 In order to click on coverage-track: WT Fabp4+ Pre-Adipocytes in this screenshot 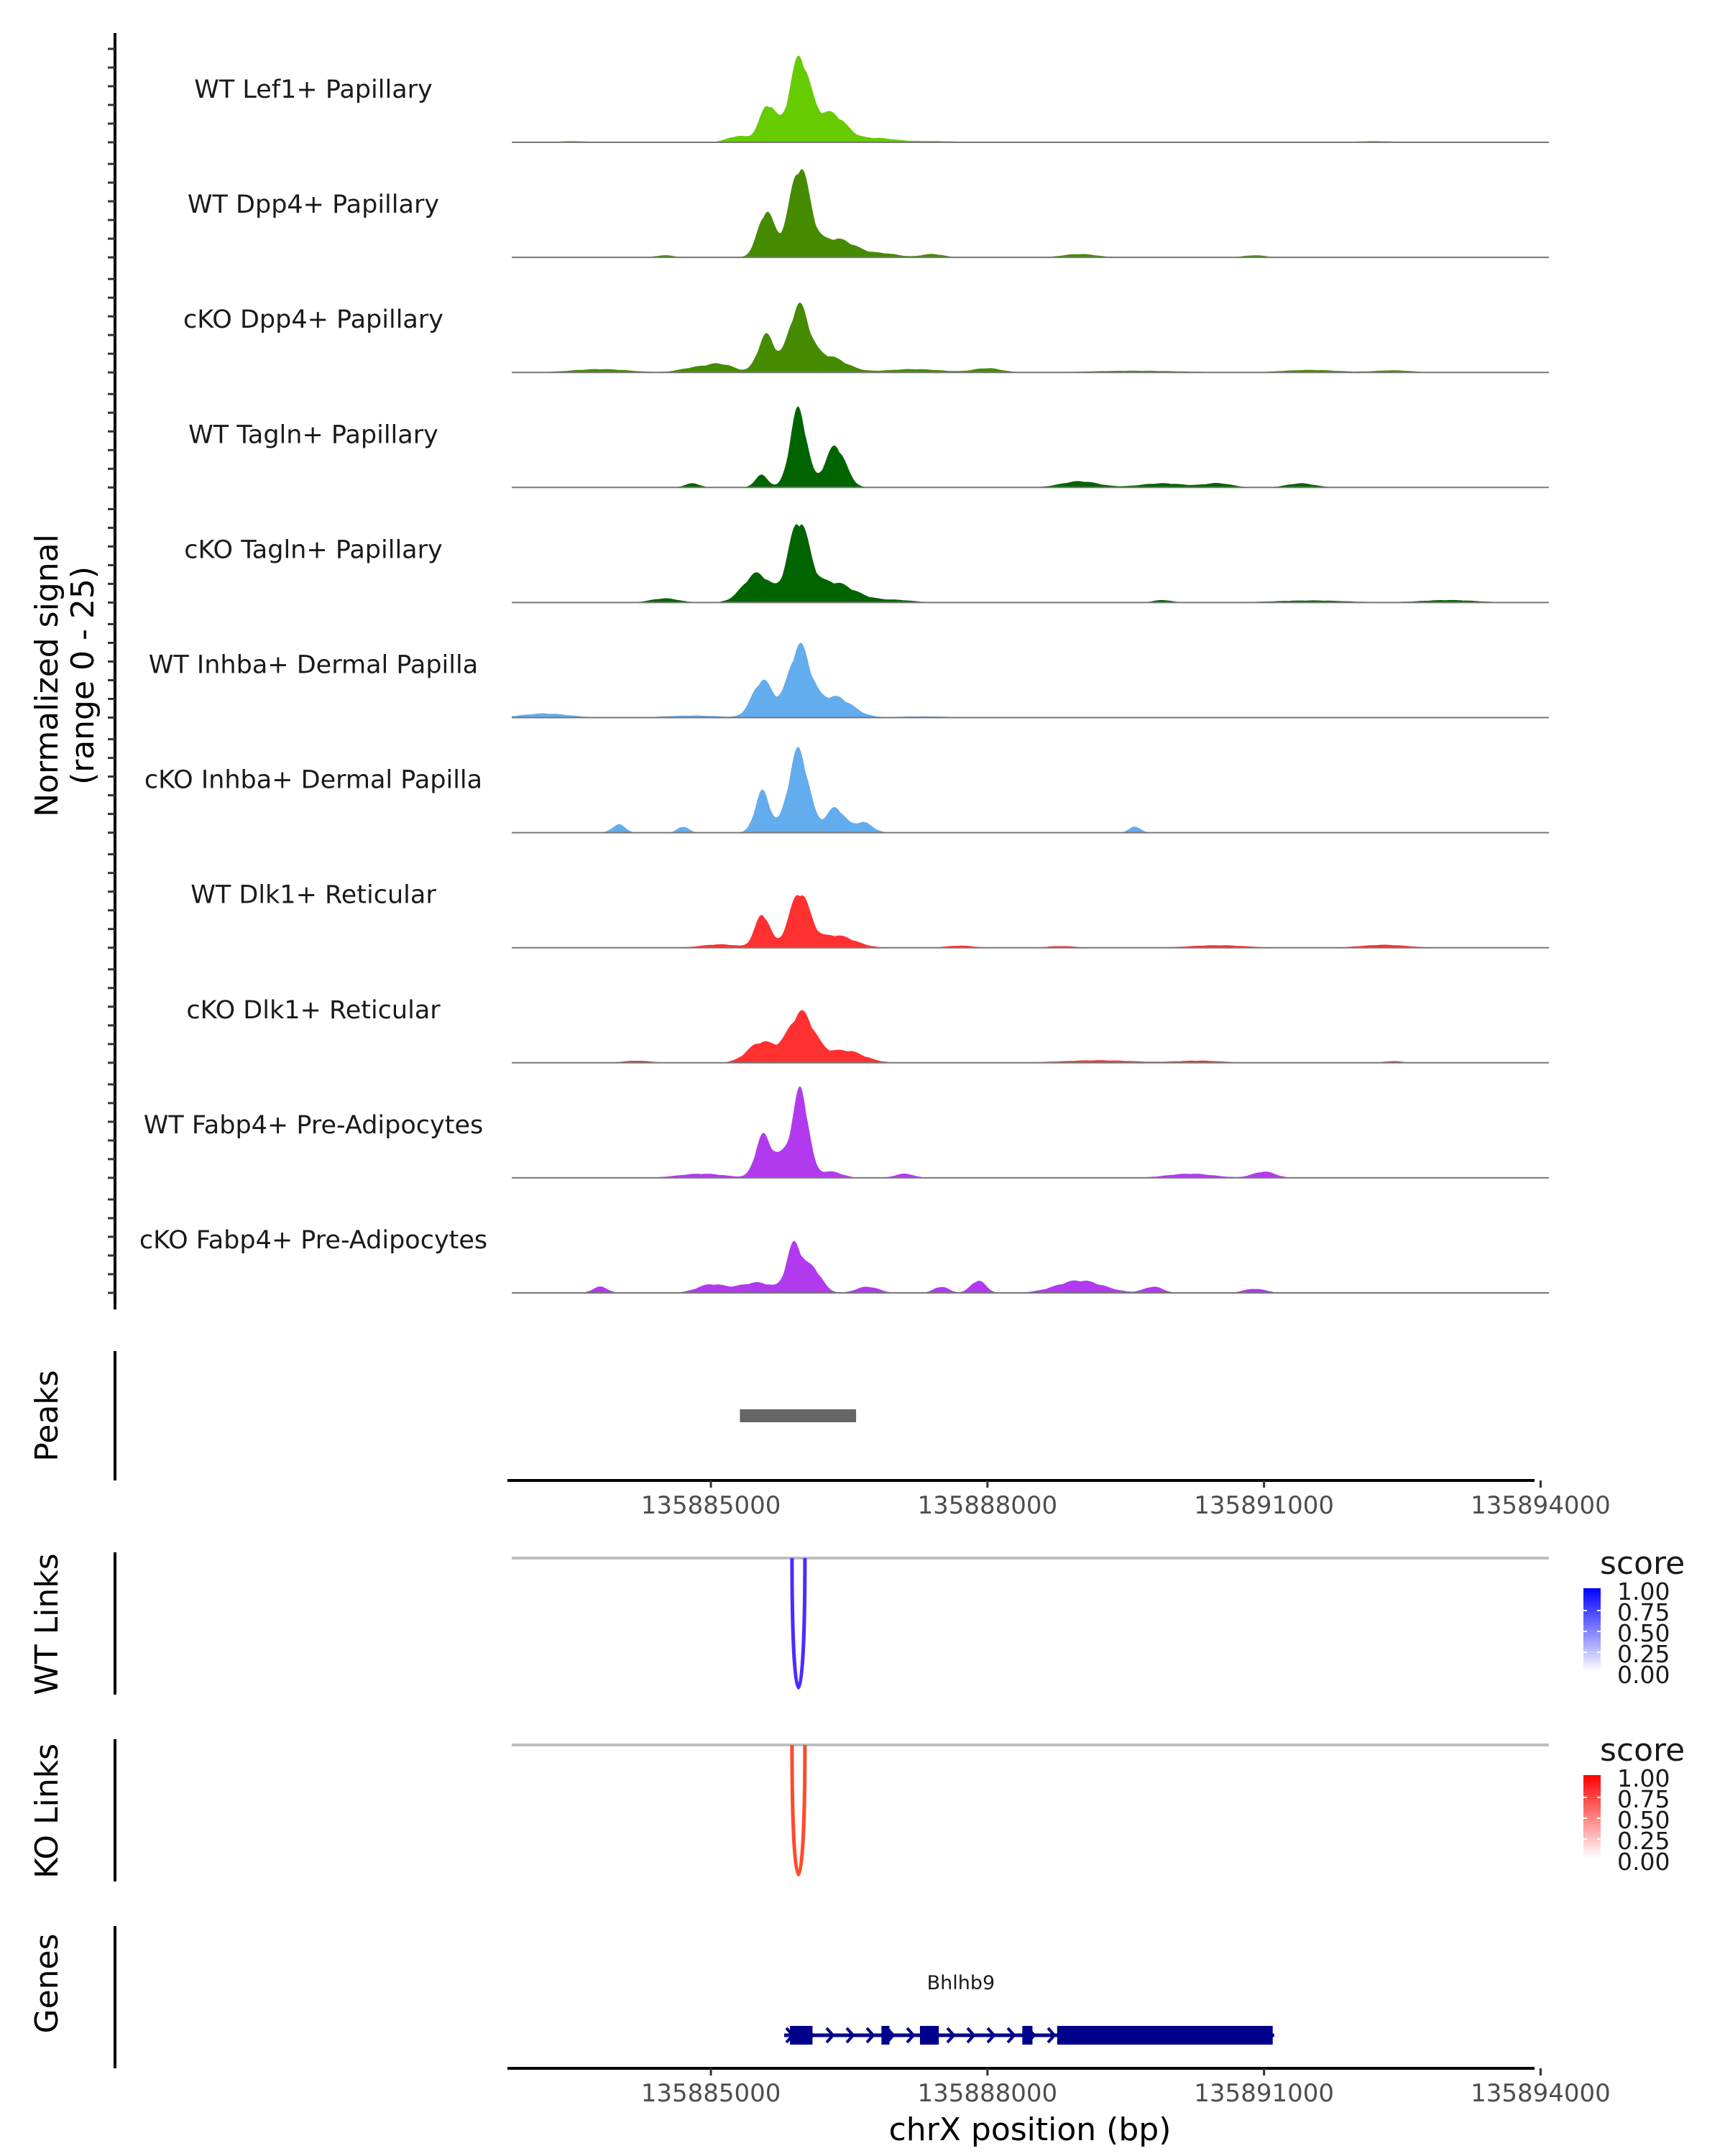, I will do `click(846, 1133)`.